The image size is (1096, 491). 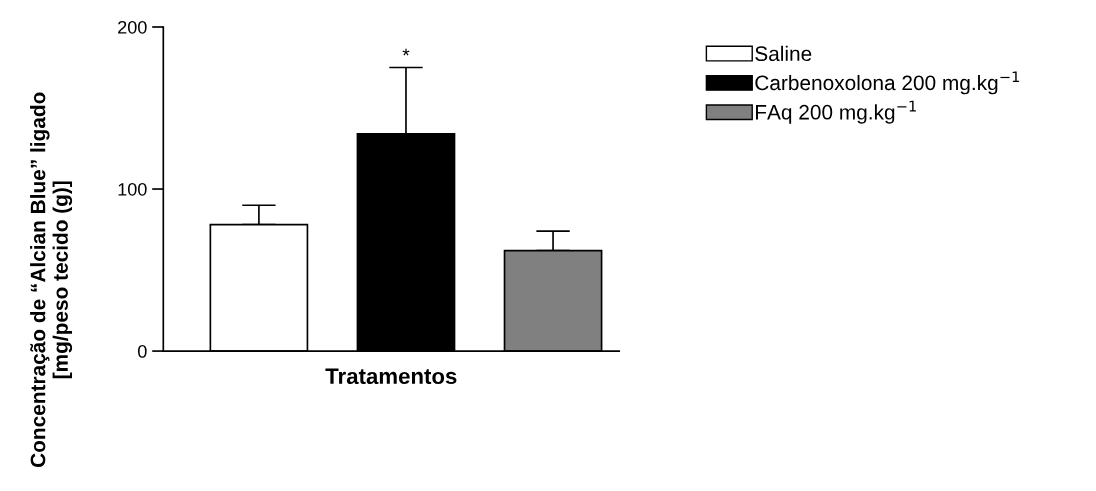 I want to click on y-tick-label: 200, so click(x=132, y=27).